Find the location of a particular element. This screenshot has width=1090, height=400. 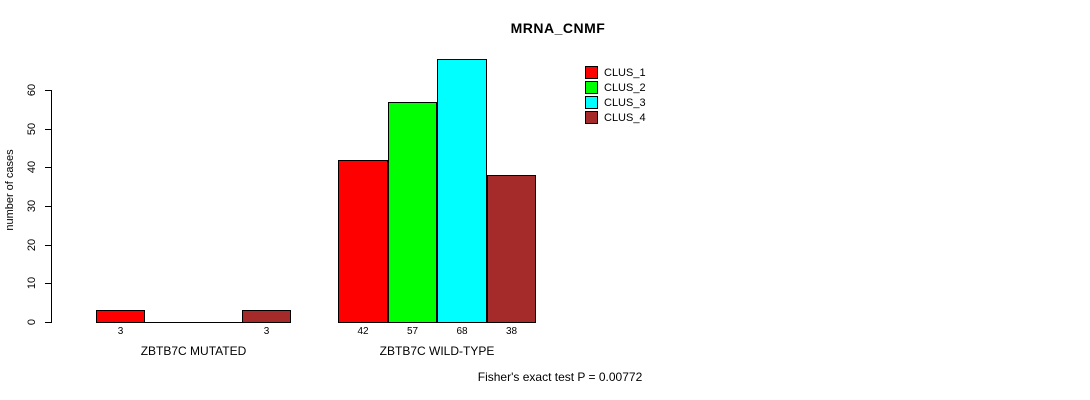

bar-clus_3-group2 is located at coordinates (462, 191).